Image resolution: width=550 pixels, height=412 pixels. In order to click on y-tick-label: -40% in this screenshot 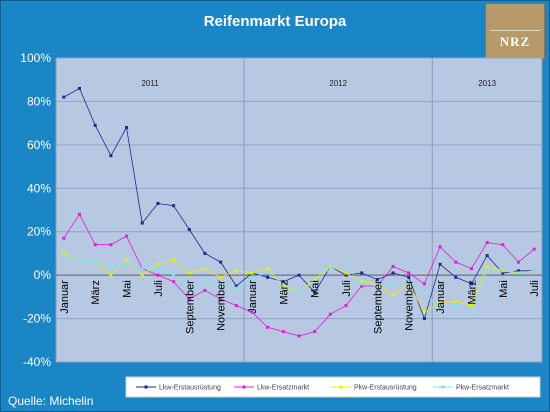, I will do `click(37, 362)`.